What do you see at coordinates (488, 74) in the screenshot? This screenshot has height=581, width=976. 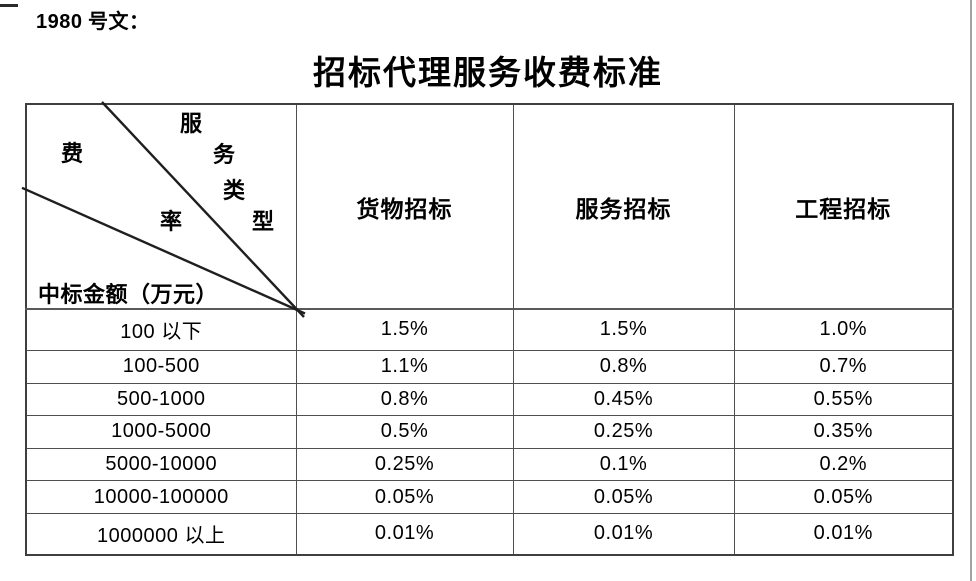 I see `page-title: 招标代理服务收费标准` at bounding box center [488, 74].